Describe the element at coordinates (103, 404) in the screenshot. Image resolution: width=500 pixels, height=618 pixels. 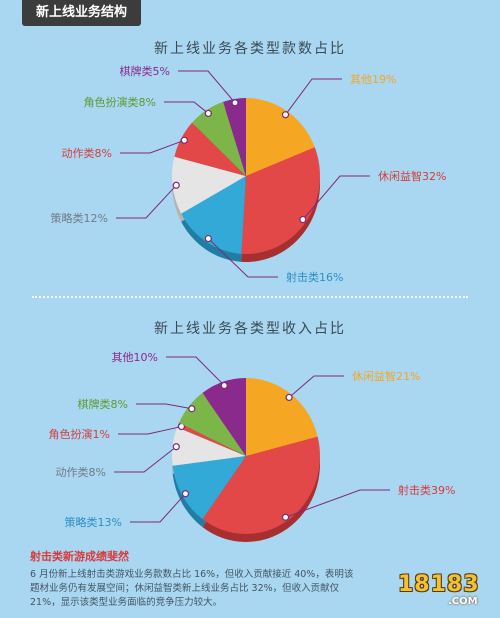
I see `slice-label: 棋牌类8%` at that location.